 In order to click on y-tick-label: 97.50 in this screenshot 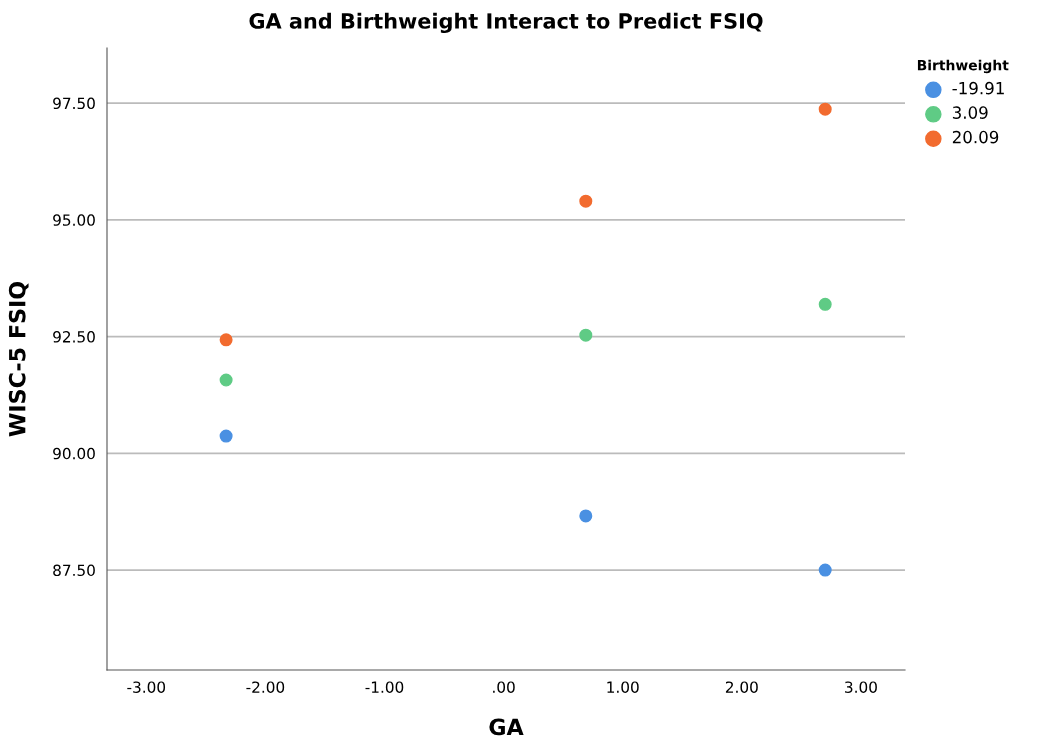, I will do `click(74, 103)`.